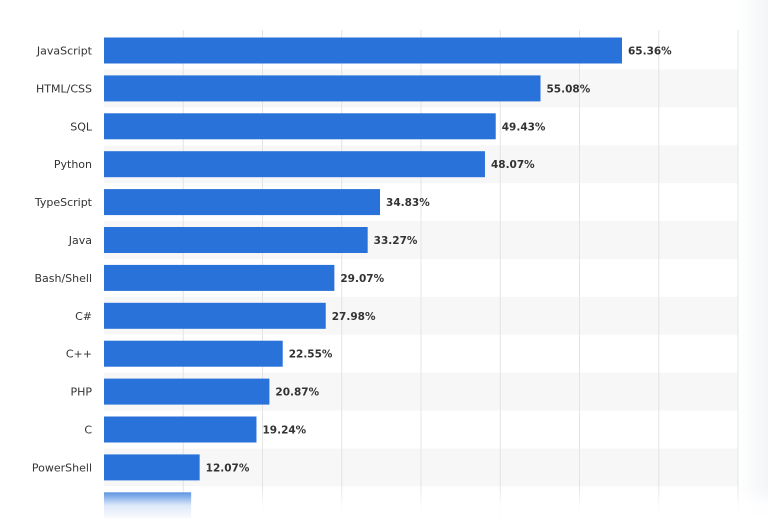  Describe the element at coordinates (88, 430) in the screenshot. I see `category-label: C` at that location.